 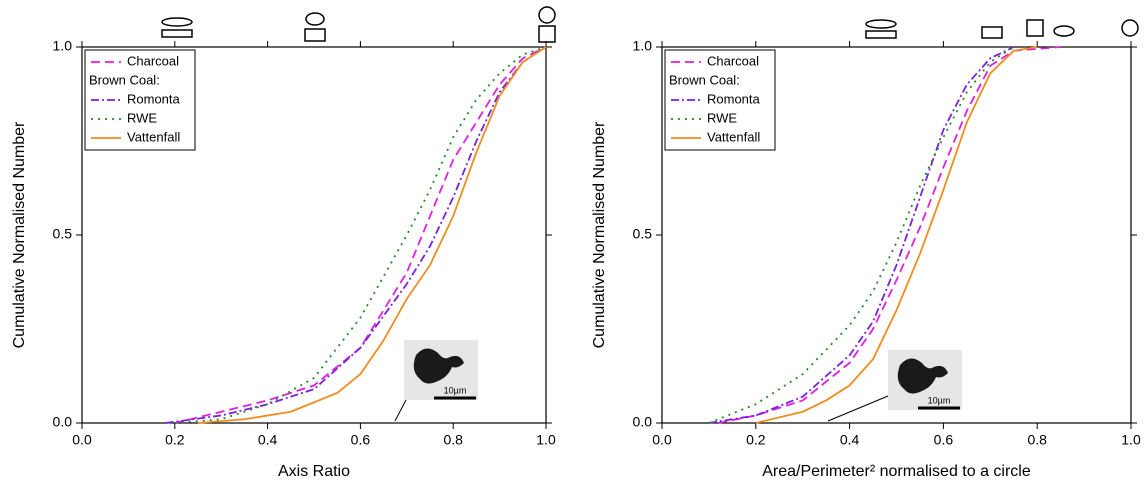 I want to click on x-axis-label: Axis Ratio, so click(x=314, y=471).